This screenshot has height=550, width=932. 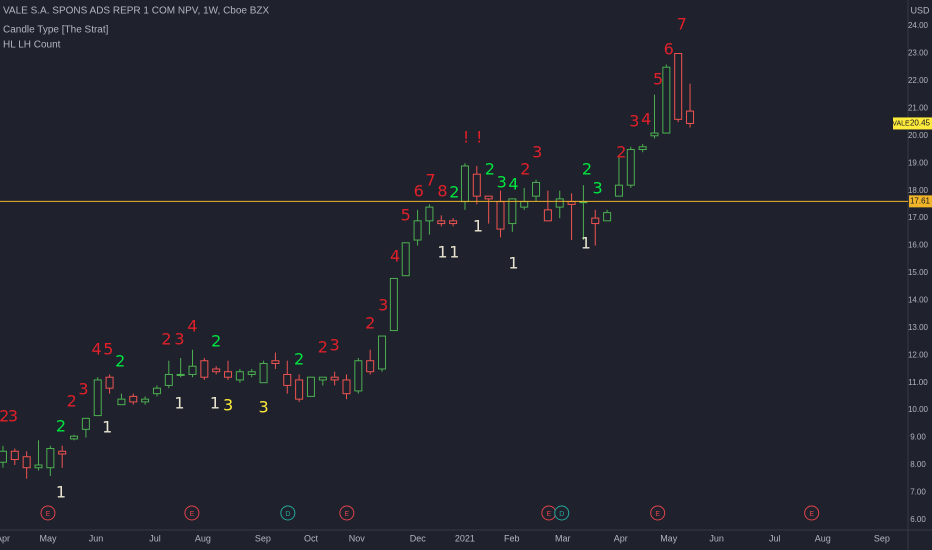 What do you see at coordinates (920, 200) in the screenshot?
I see `price-tag-label: 17.61` at bounding box center [920, 200].